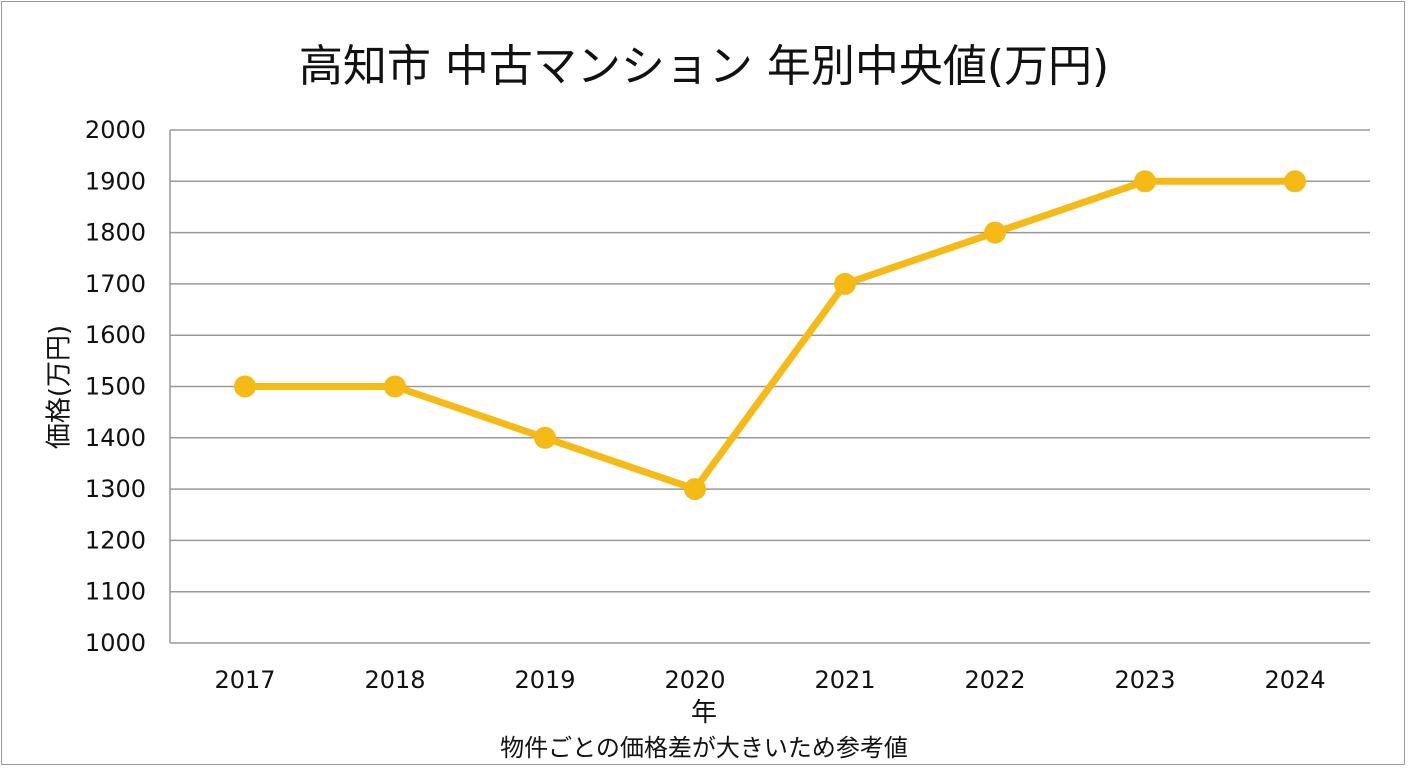  I want to click on y-tick-label: 2000, so click(115, 130).